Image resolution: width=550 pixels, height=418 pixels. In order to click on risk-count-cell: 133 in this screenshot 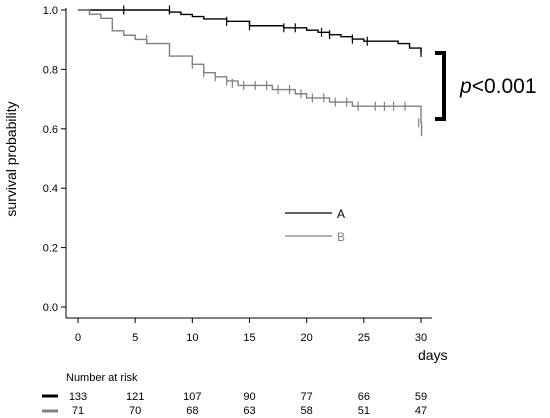, I will do `click(78, 397)`.